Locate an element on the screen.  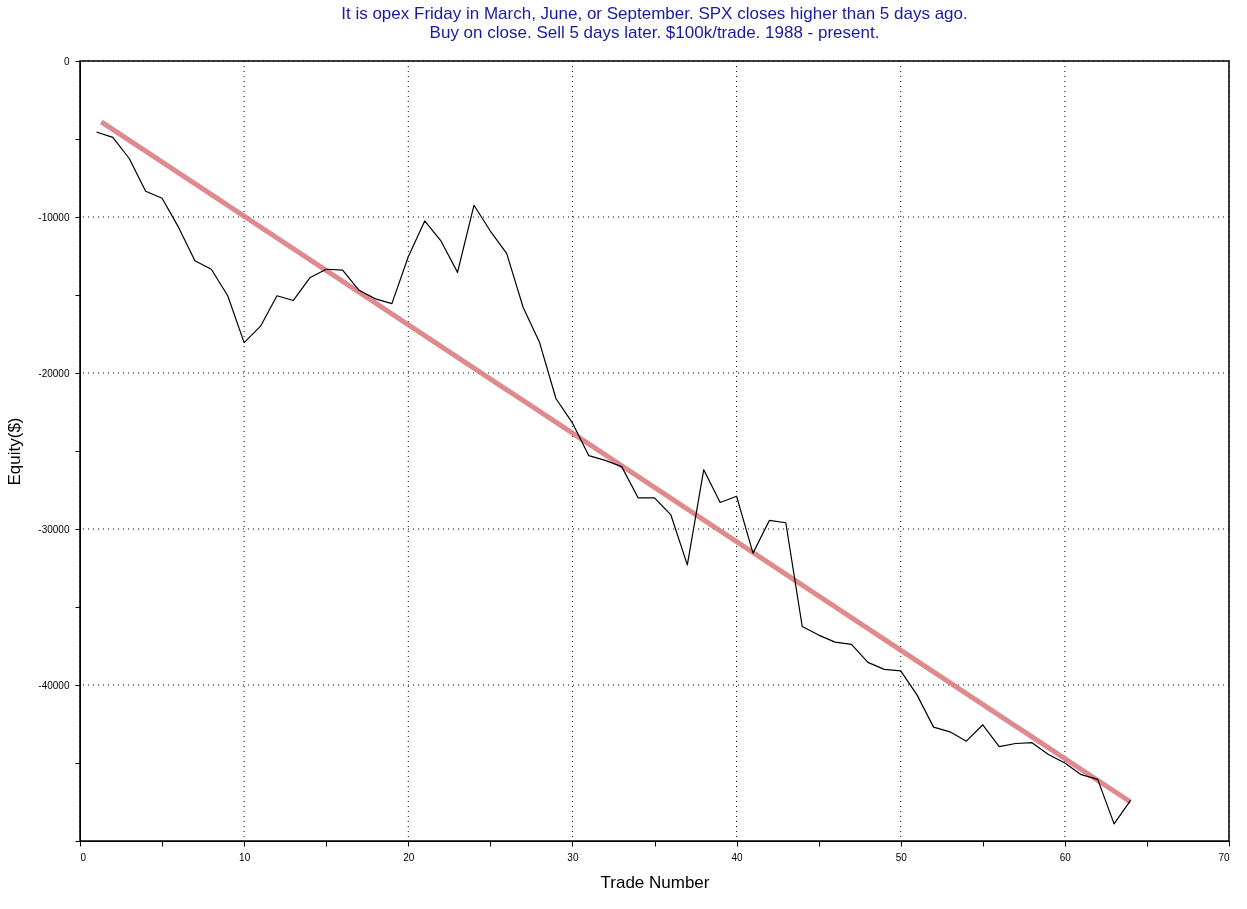
x-tick-label: 50 is located at coordinates (901, 857).